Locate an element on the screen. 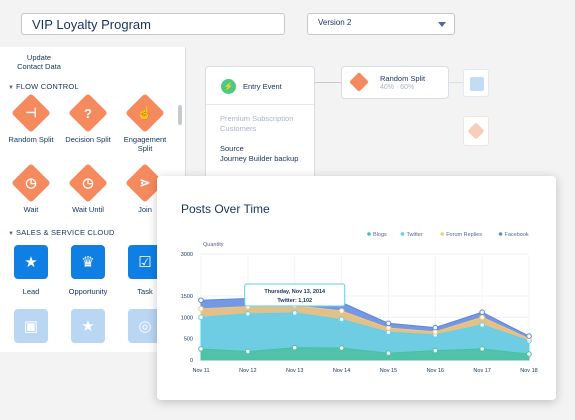 Image resolution: width=575 pixels, height=420 pixels. tooltip-value: Twitter: 1,102 is located at coordinates (294, 301).